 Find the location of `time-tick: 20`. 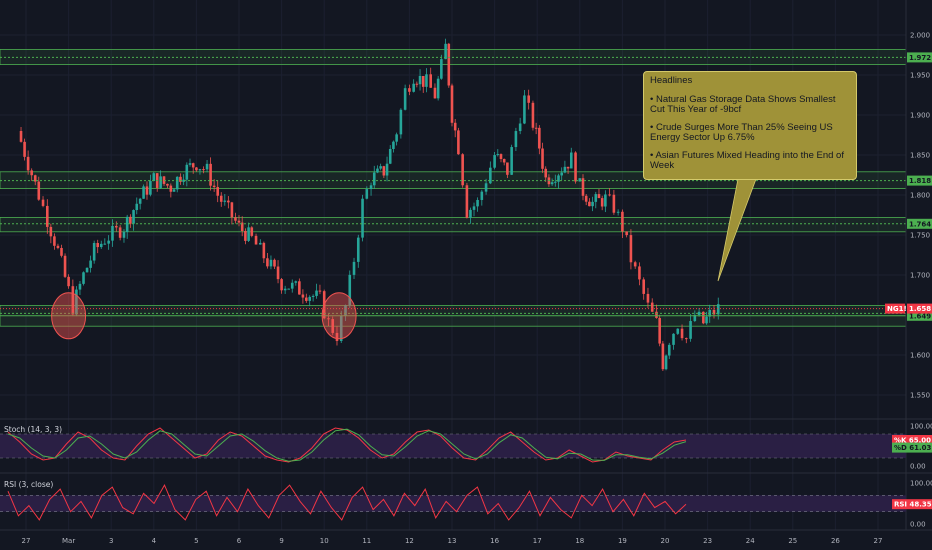

time-tick: 20 is located at coordinates (665, 541).